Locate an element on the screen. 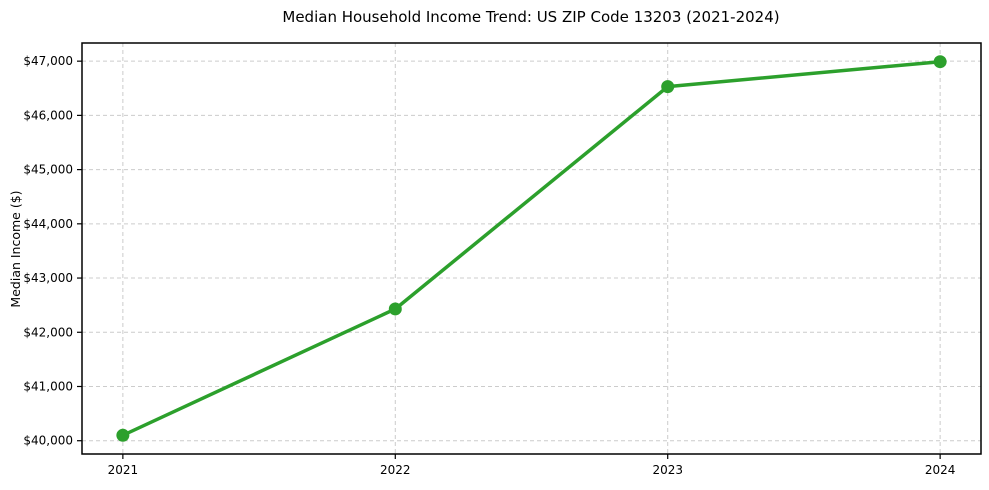 The height and width of the screenshot is (490, 989). y-tick-label: $42,000 is located at coordinates (48, 332).